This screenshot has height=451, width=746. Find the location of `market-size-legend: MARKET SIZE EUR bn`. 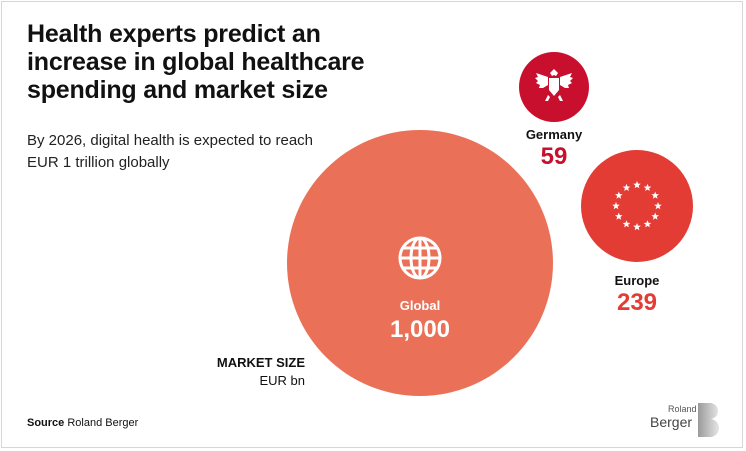

market-size-legend: MARKET SIZE EUR bn is located at coordinates (250, 372).